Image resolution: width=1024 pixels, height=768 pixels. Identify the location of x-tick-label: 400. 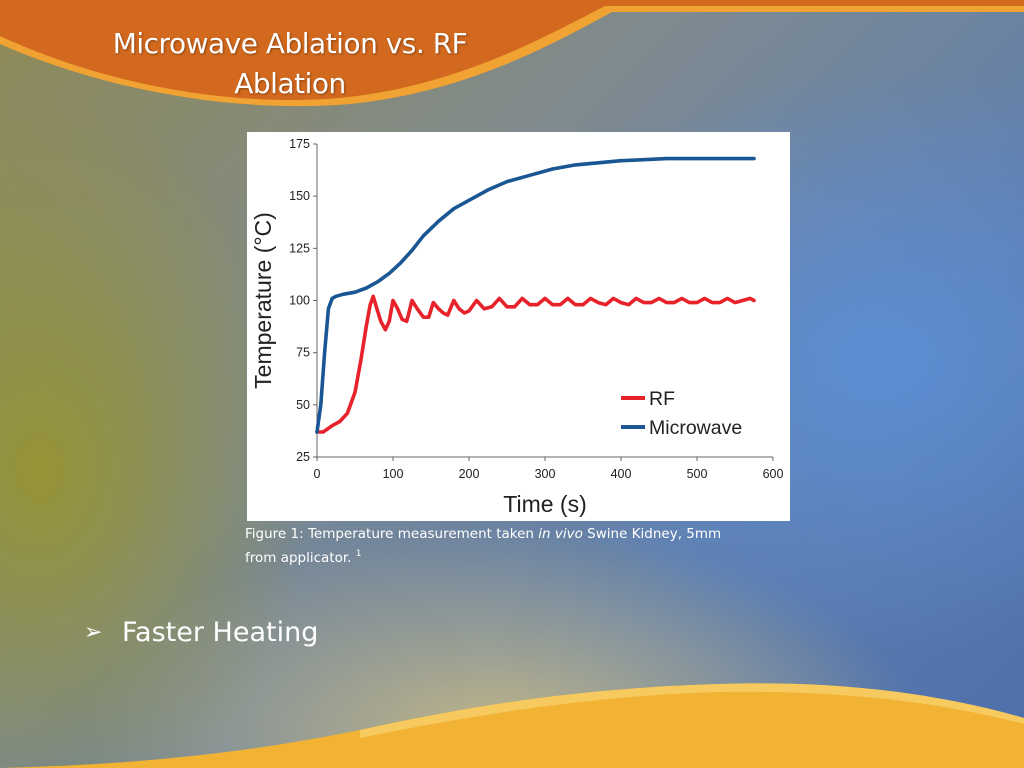
(621, 474).